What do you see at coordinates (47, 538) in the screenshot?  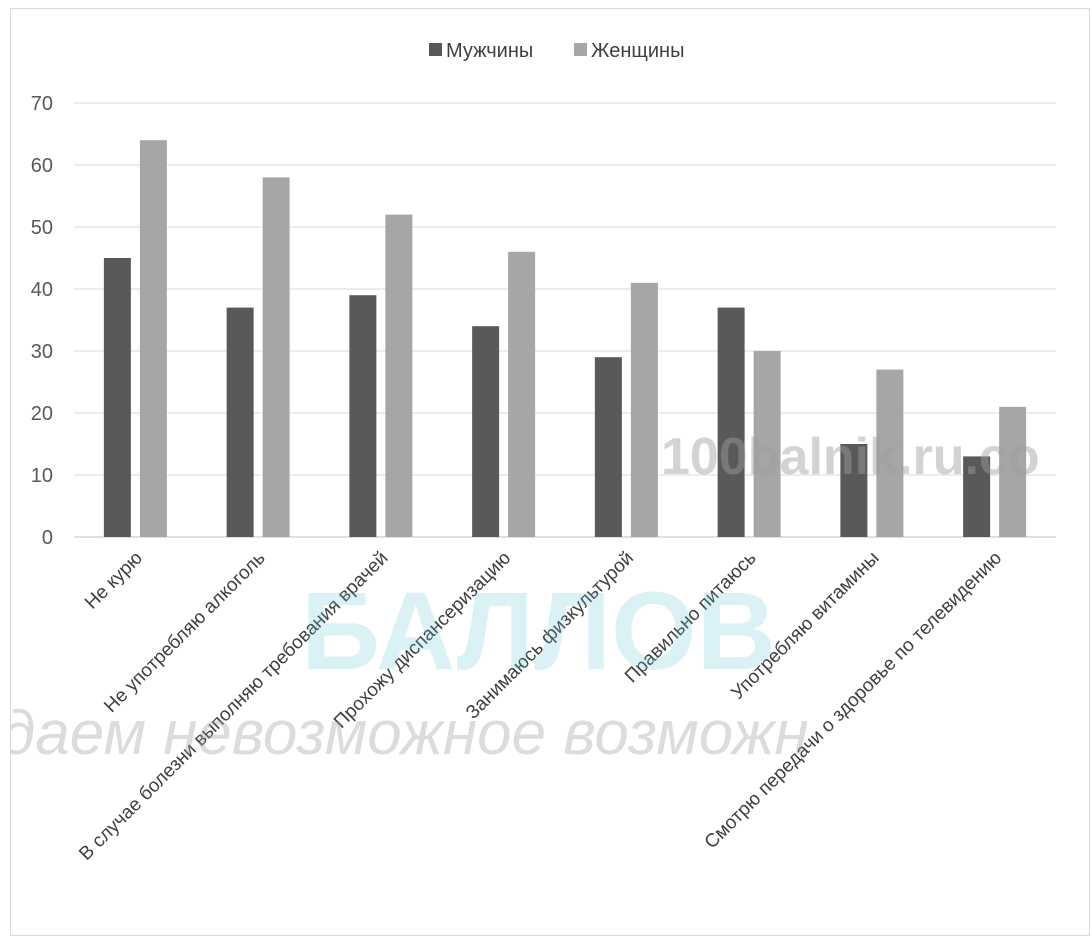 I see `y-tick-label: 0` at bounding box center [47, 538].